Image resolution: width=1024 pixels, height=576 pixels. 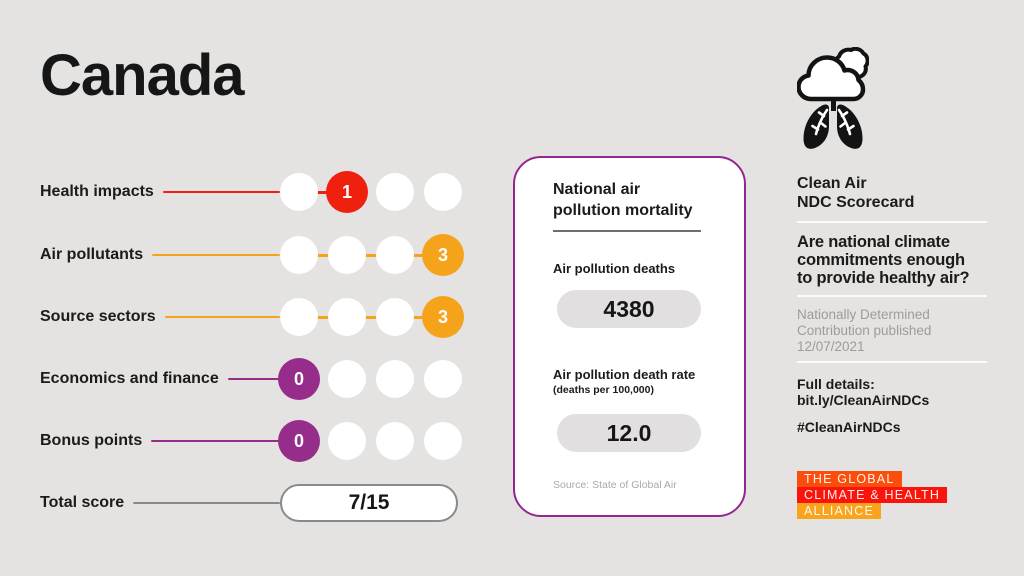 What do you see at coordinates (624, 374) in the screenshot?
I see `death-rate-label: Air pollution death rate` at bounding box center [624, 374].